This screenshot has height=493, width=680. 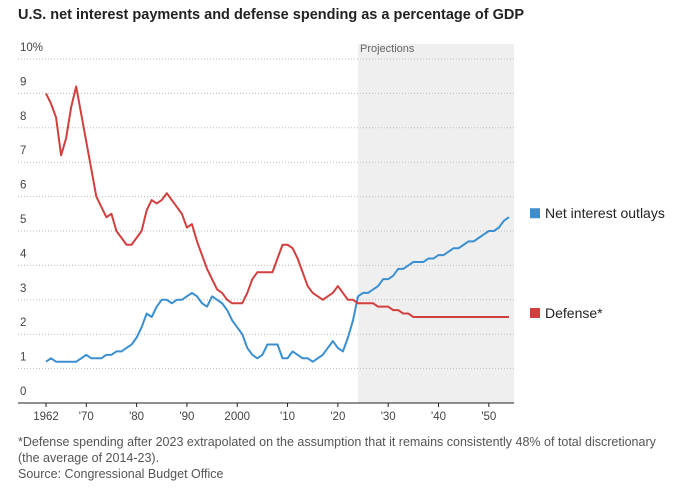 What do you see at coordinates (186, 417) in the screenshot?
I see `x-tick-label: '90` at bounding box center [186, 417].